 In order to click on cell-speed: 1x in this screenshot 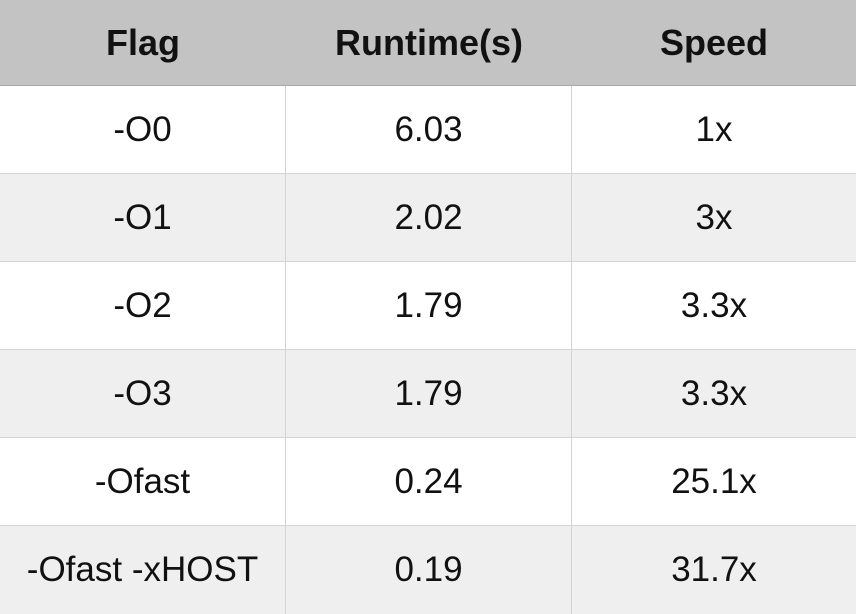, I will do `click(714, 130)`.